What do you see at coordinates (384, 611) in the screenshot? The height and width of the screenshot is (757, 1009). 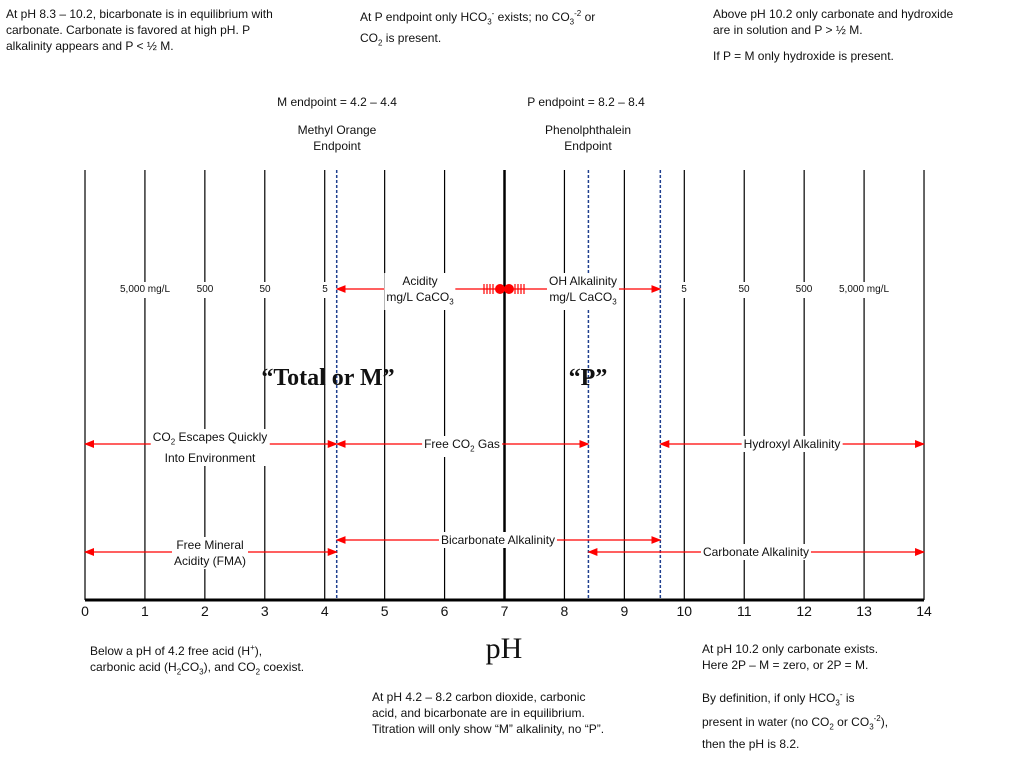 I see `ph-tick-label: 5` at bounding box center [384, 611].